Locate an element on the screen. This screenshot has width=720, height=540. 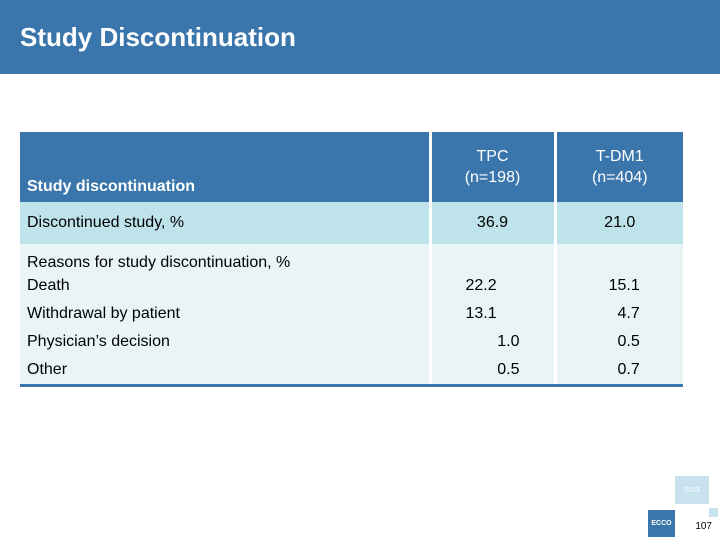
cell-tpc: 0.5 is located at coordinates (491, 371).